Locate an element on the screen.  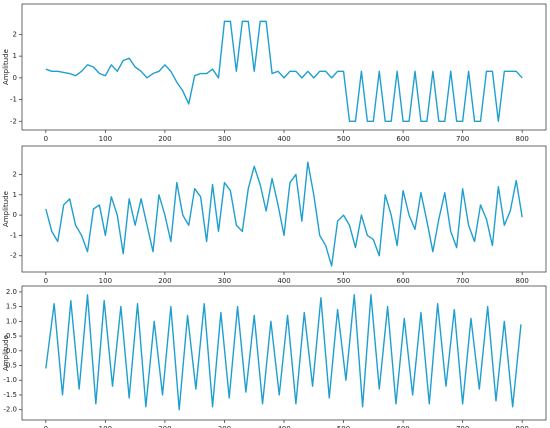
y-tick-label: -0.5 is located at coordinates (10, 366).